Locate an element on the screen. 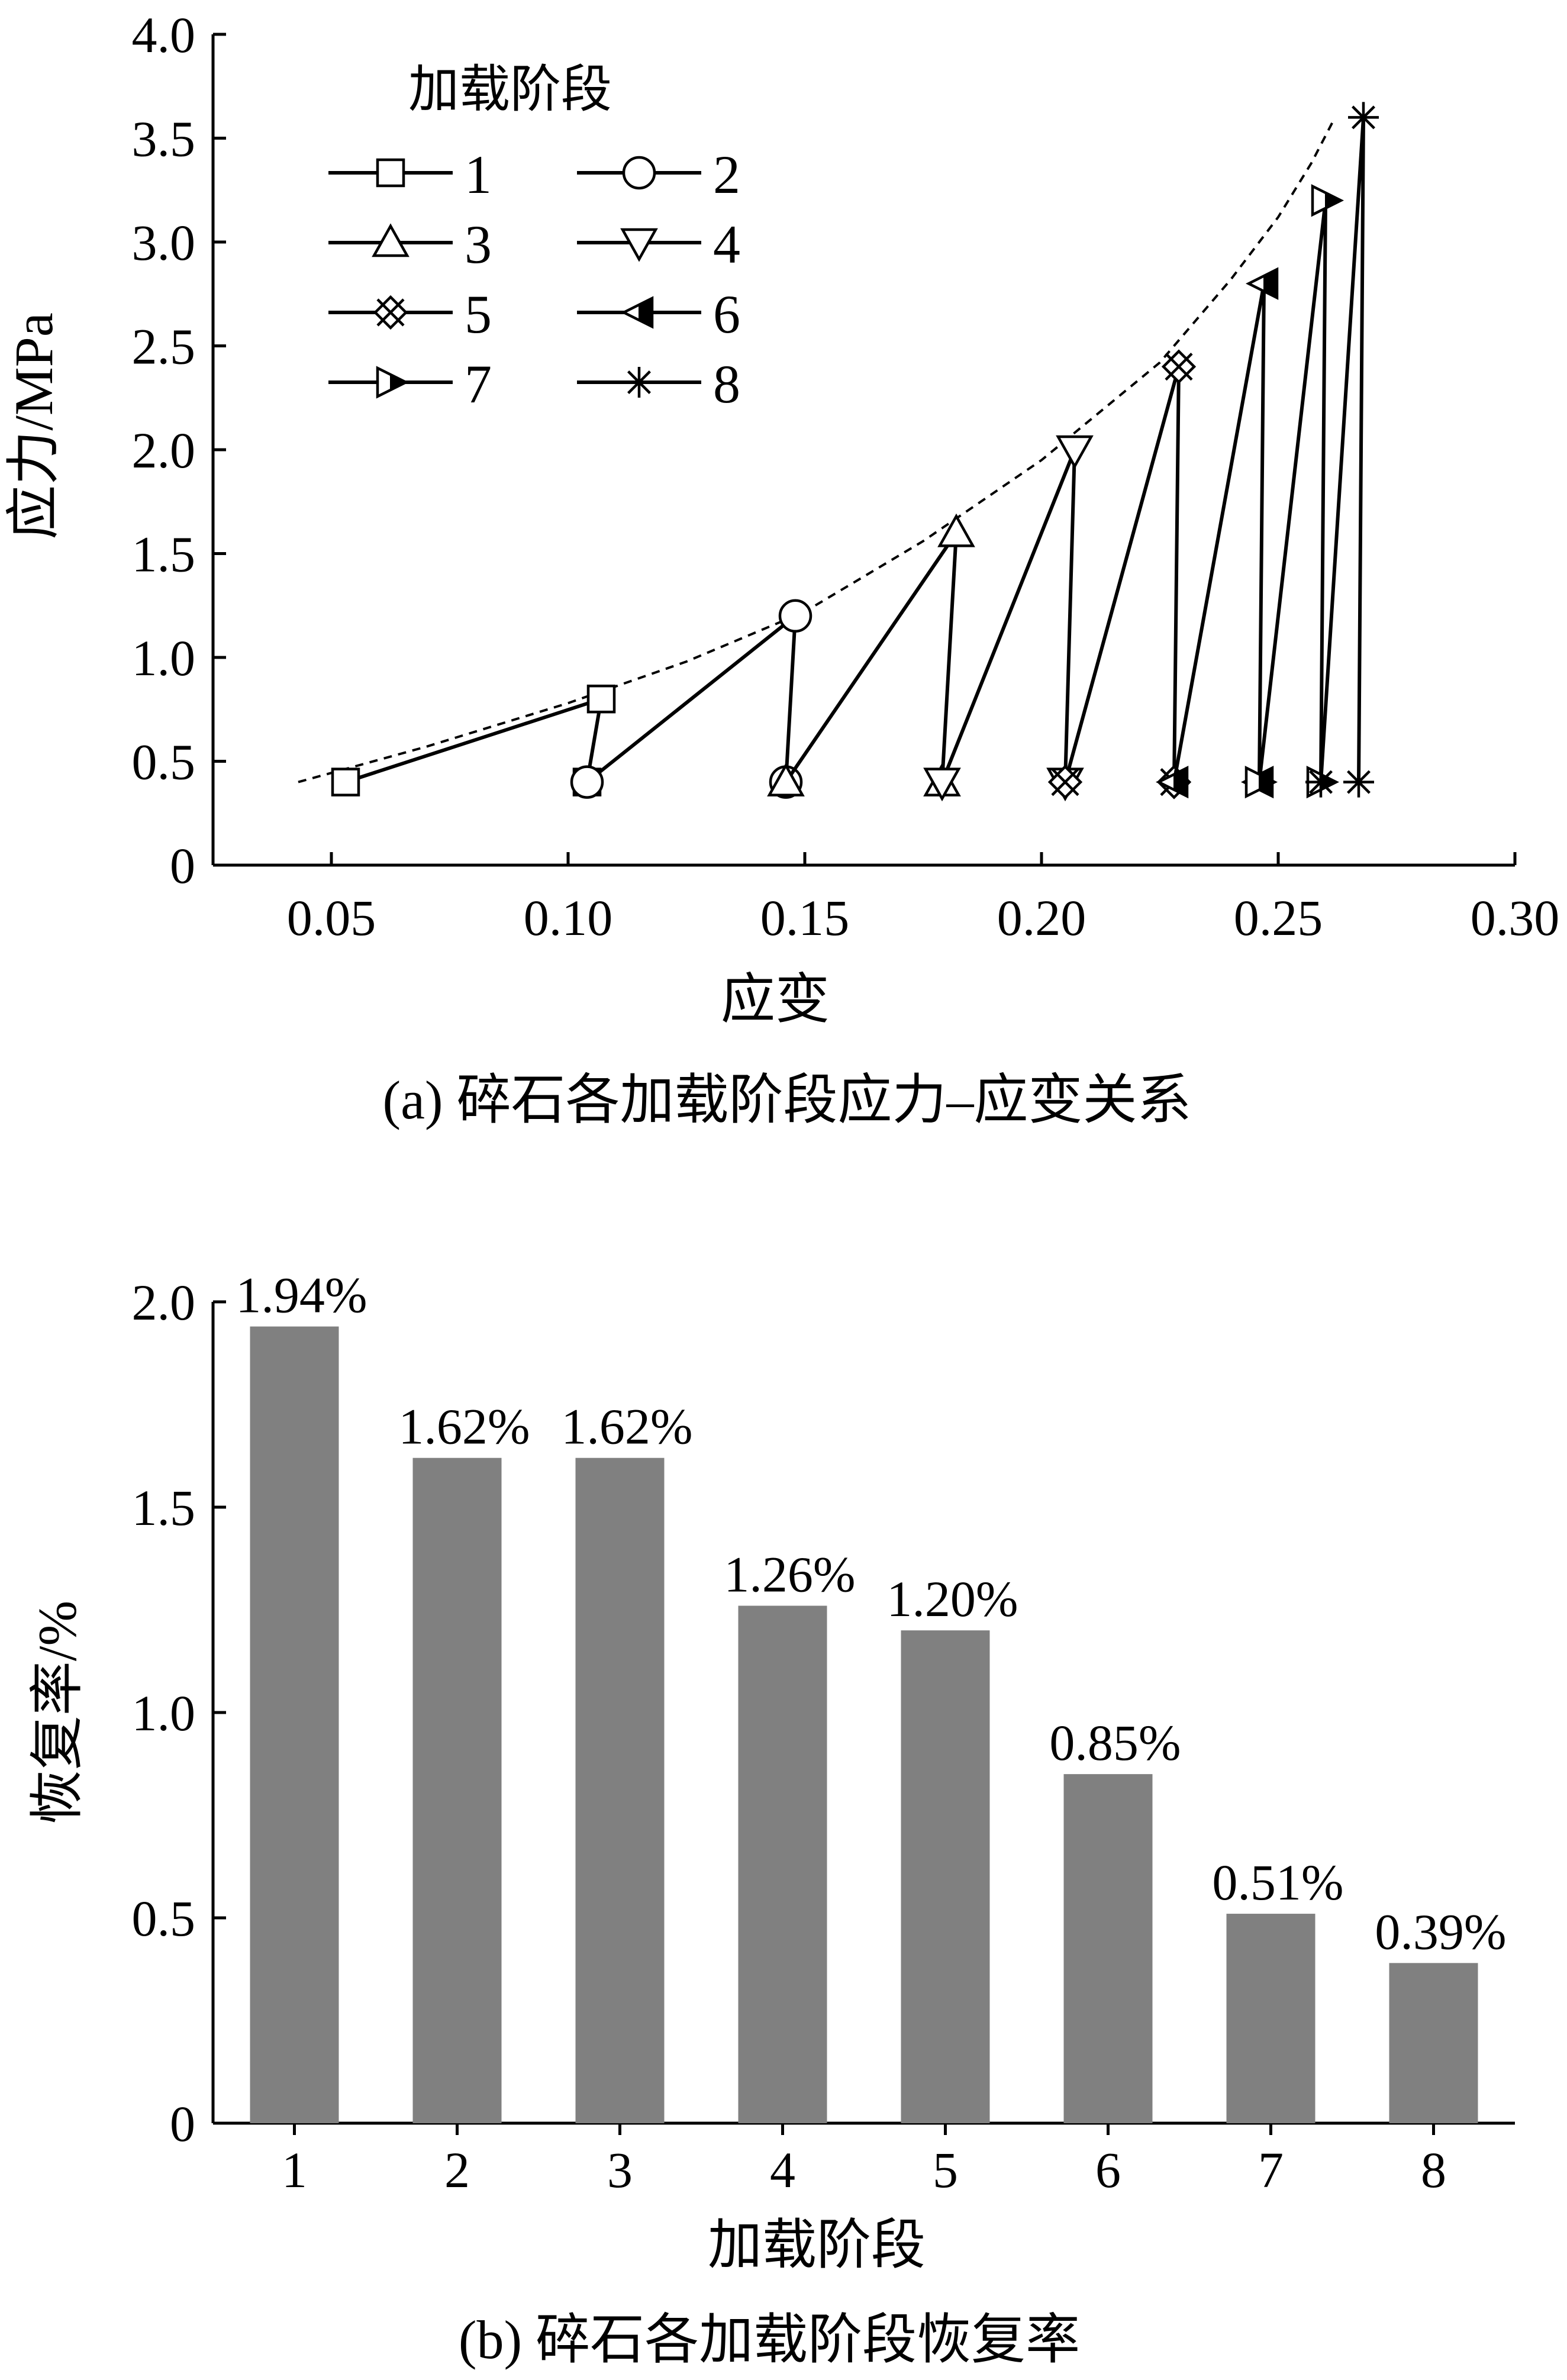 The height and width of the screenshot is (2380, 1567). data-label: 0.51% is located at coordinates (1277, 1882).